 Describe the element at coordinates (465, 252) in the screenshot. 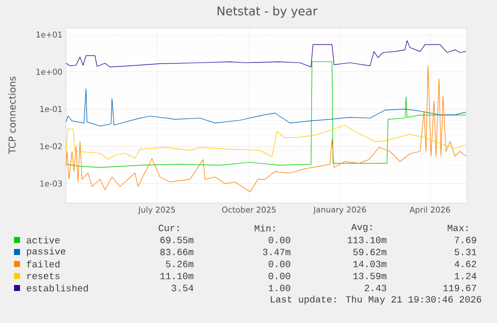

I see `text: 5.31` at that location.